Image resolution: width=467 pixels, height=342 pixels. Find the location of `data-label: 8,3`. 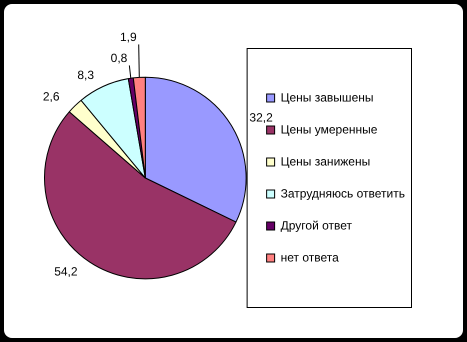

data-label: 8,3 is located at coordinates (85, 75).